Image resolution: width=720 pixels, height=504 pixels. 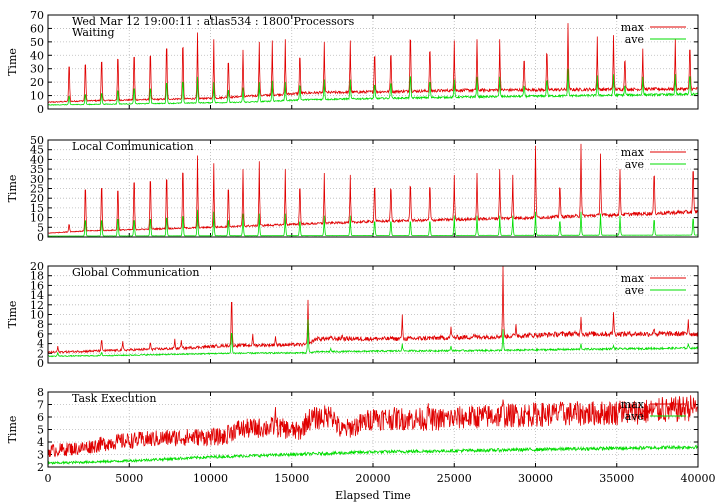 I want to click on chart-subtitle: Waiting, so click(x=93, y=32).